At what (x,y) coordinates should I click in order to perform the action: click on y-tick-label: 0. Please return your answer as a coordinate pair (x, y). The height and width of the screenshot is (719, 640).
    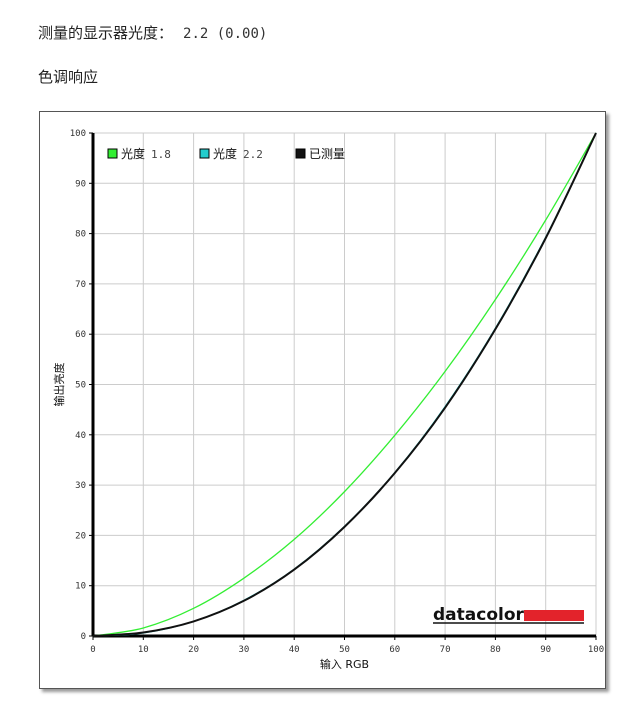
    Looking at the image, I should click on (83, 637).